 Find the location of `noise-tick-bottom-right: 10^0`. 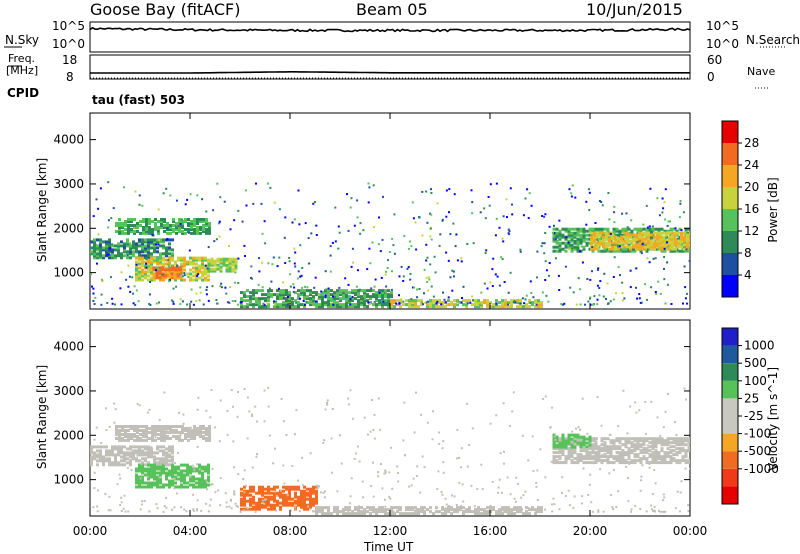

noise-tick-bottom-right: 10^0 is located at coordinates (722, 44).